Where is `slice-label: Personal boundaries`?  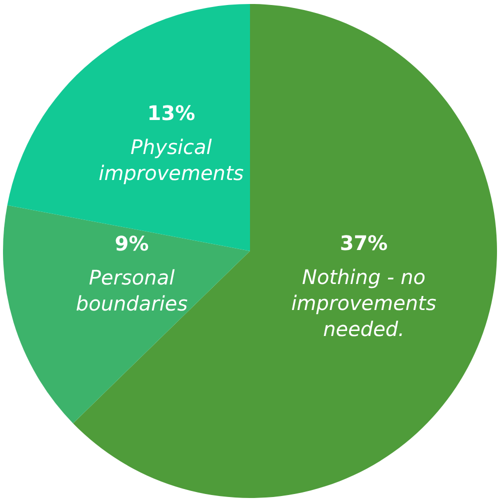 slice-label: Personal boundaries is located at coordinates (132, 291).